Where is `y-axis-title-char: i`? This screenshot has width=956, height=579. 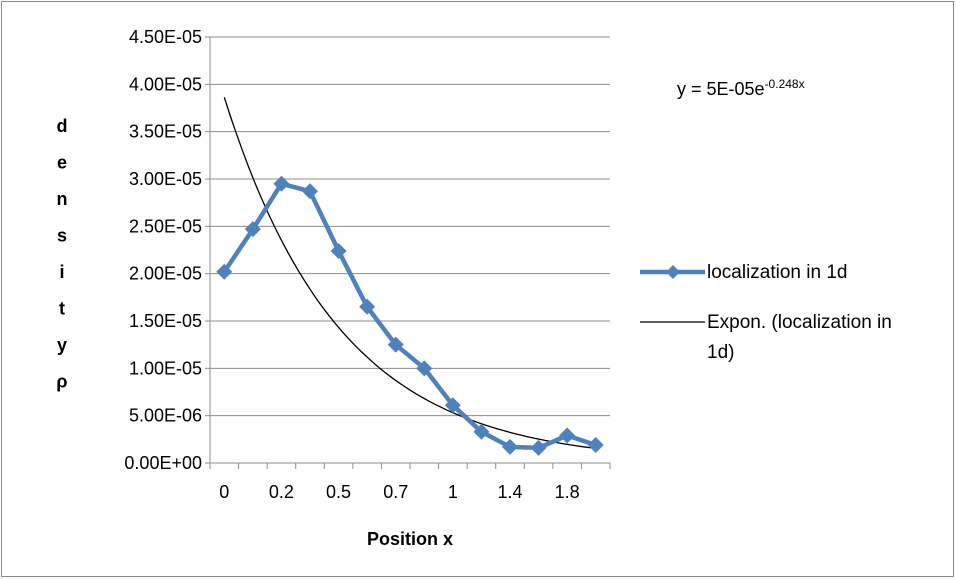 y-axis-title-char: i is located at coordinates (61, 272).